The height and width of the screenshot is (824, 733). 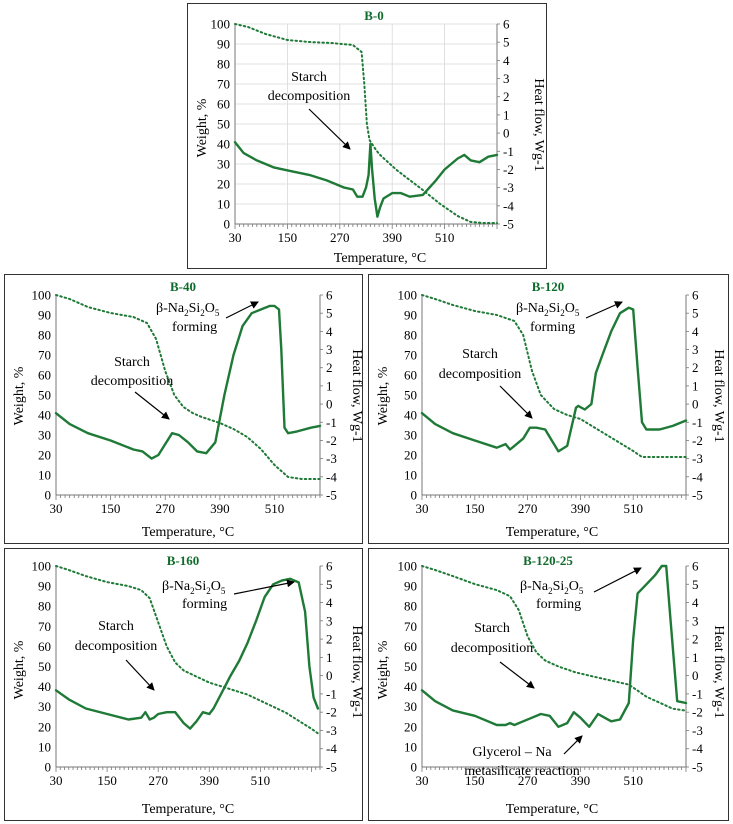 What do you see at coordinates (548, 286) in the screenshot?
I see `chart-title: B-120` at bounding box center [548, 286].